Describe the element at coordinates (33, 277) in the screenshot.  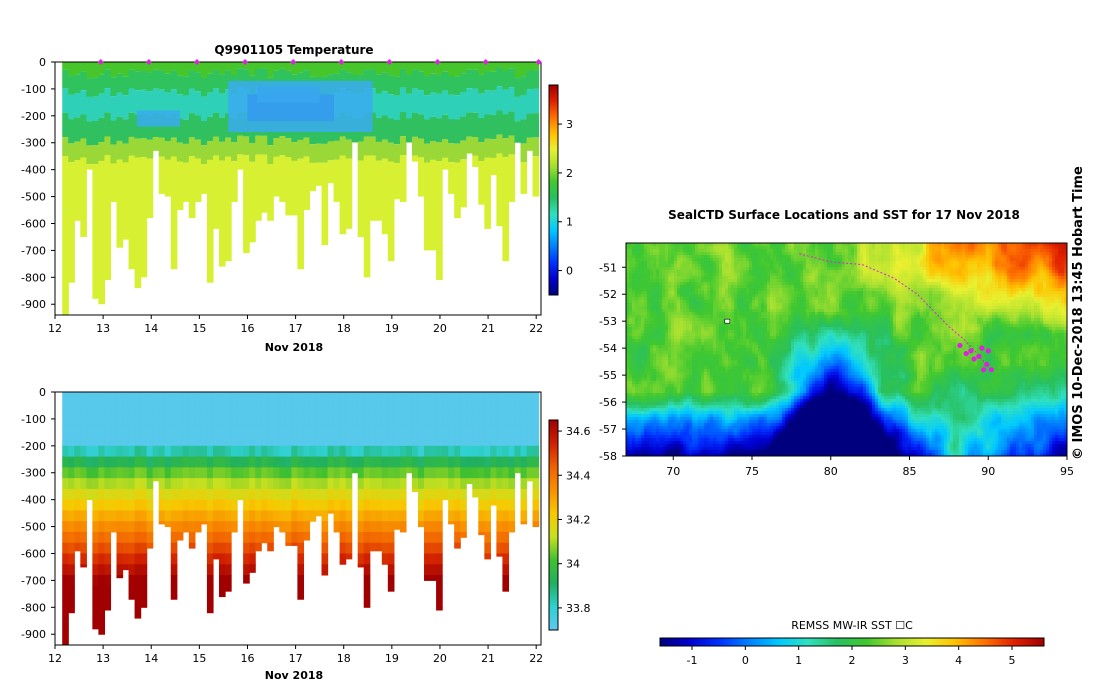
I see `temperature-y-tick-label: -800` at that location.